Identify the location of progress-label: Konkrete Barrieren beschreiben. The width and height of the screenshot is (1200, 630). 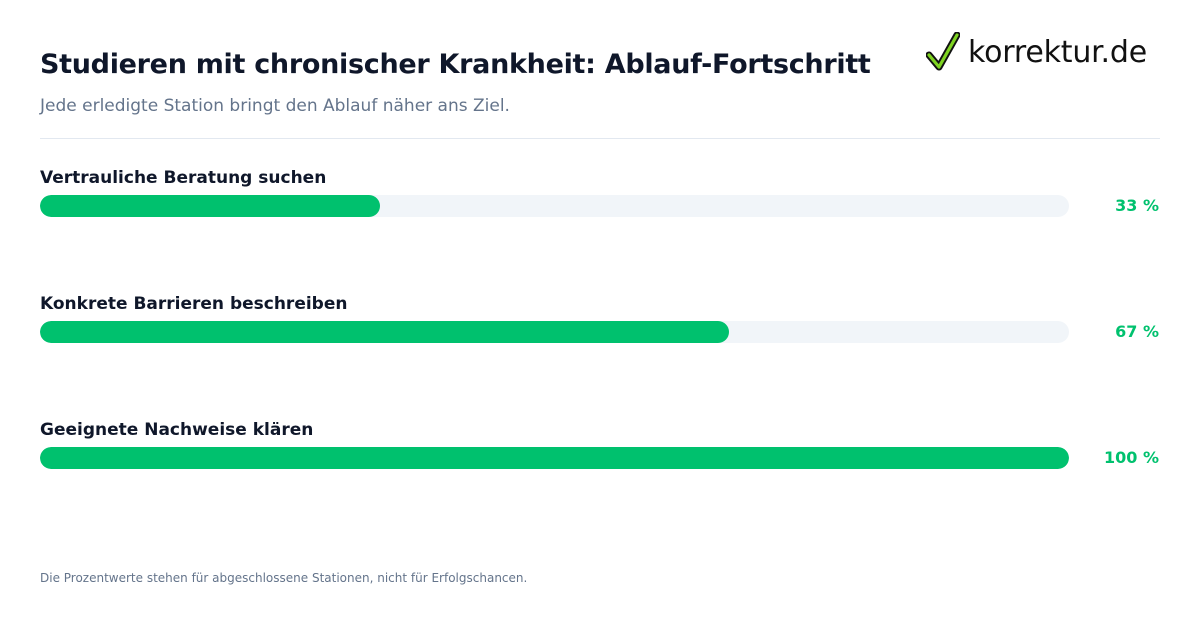
(194, 304).